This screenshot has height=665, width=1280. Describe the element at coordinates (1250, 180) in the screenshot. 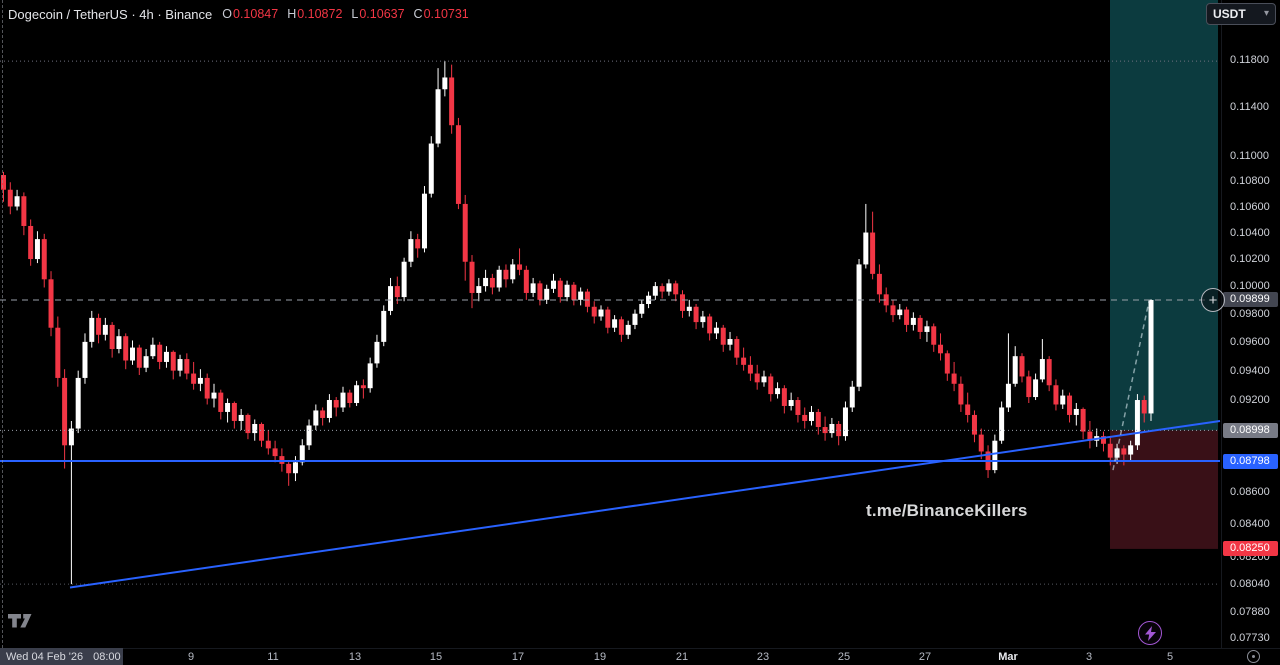

I see `price-tick-label: 0.10800` at that location.